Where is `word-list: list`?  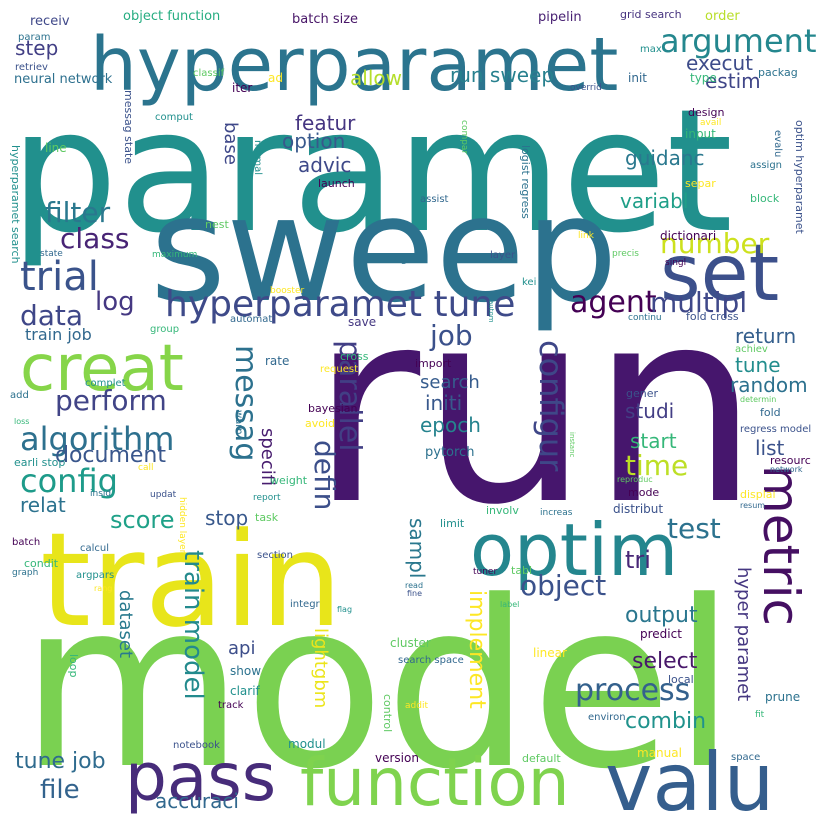 word-list: list is located at coordinates (770, 448).